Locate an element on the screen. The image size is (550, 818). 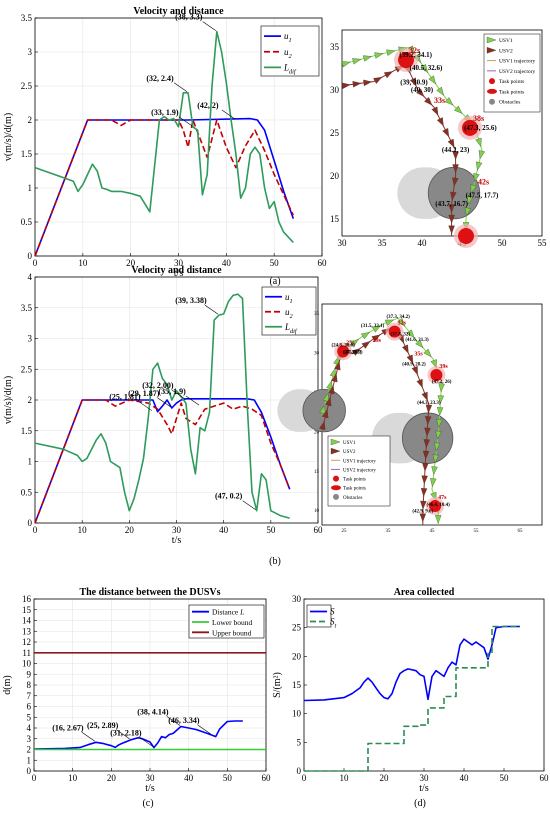
legend-entry: USV1 is located at coordinates (506, 41).